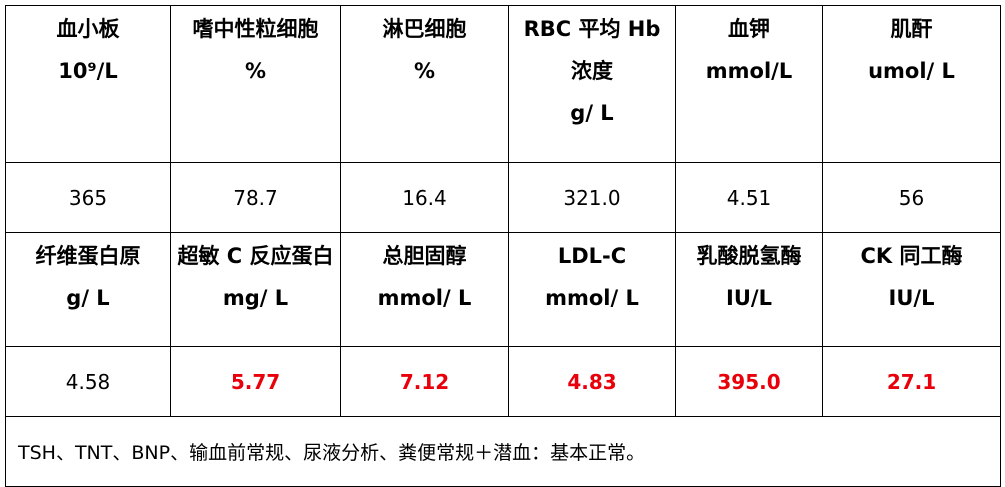  Describe the element at coordinates (749, 71) in the screenshot. I see `header-line: mmol/L` at that location.